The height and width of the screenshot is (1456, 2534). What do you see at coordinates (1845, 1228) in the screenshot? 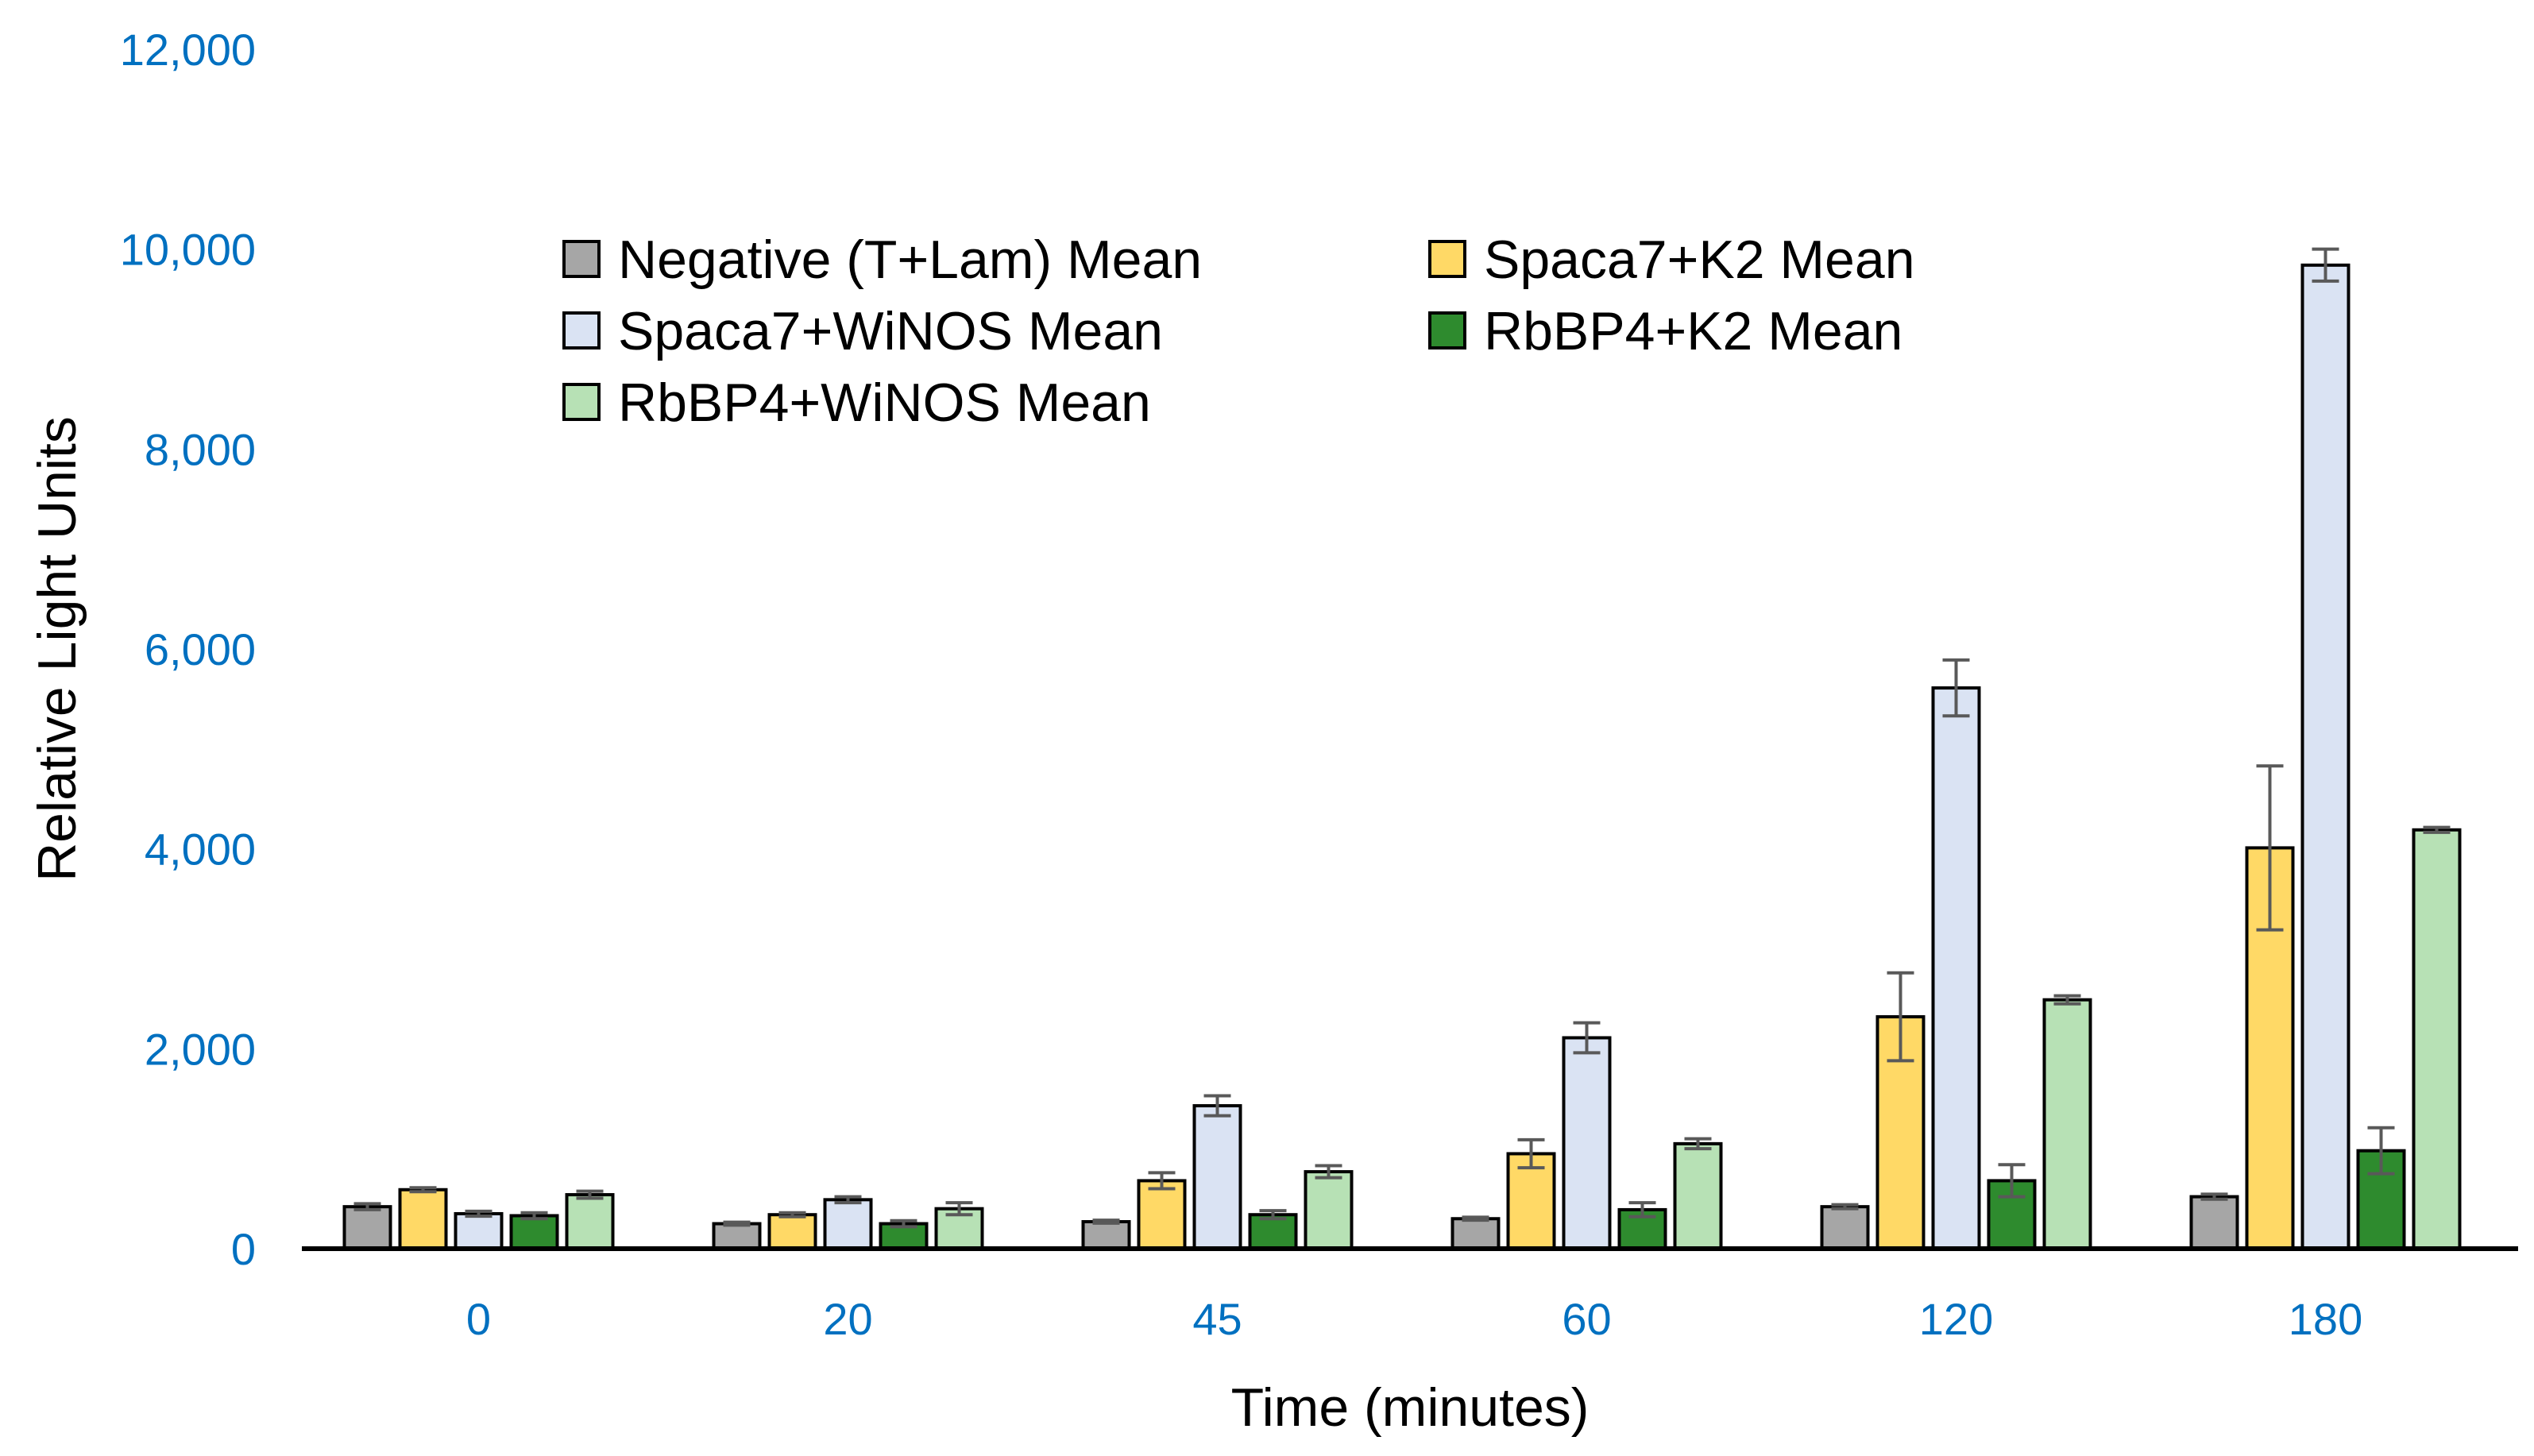
I see `bar-negative-t-lam-mean-t120` at bounding box center [1845, 1228].